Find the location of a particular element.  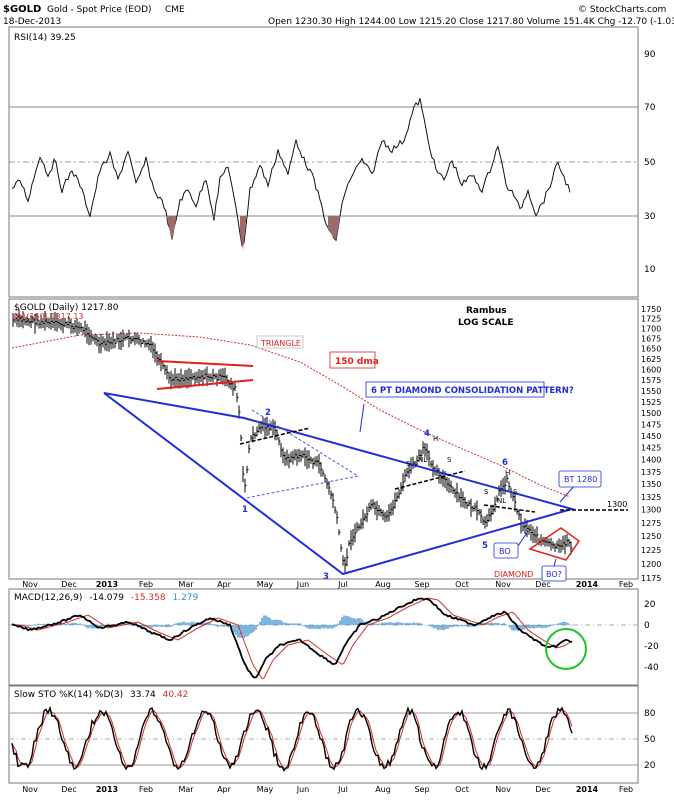

rsi-tick-70: 70 is located at coordinates (650, 108).